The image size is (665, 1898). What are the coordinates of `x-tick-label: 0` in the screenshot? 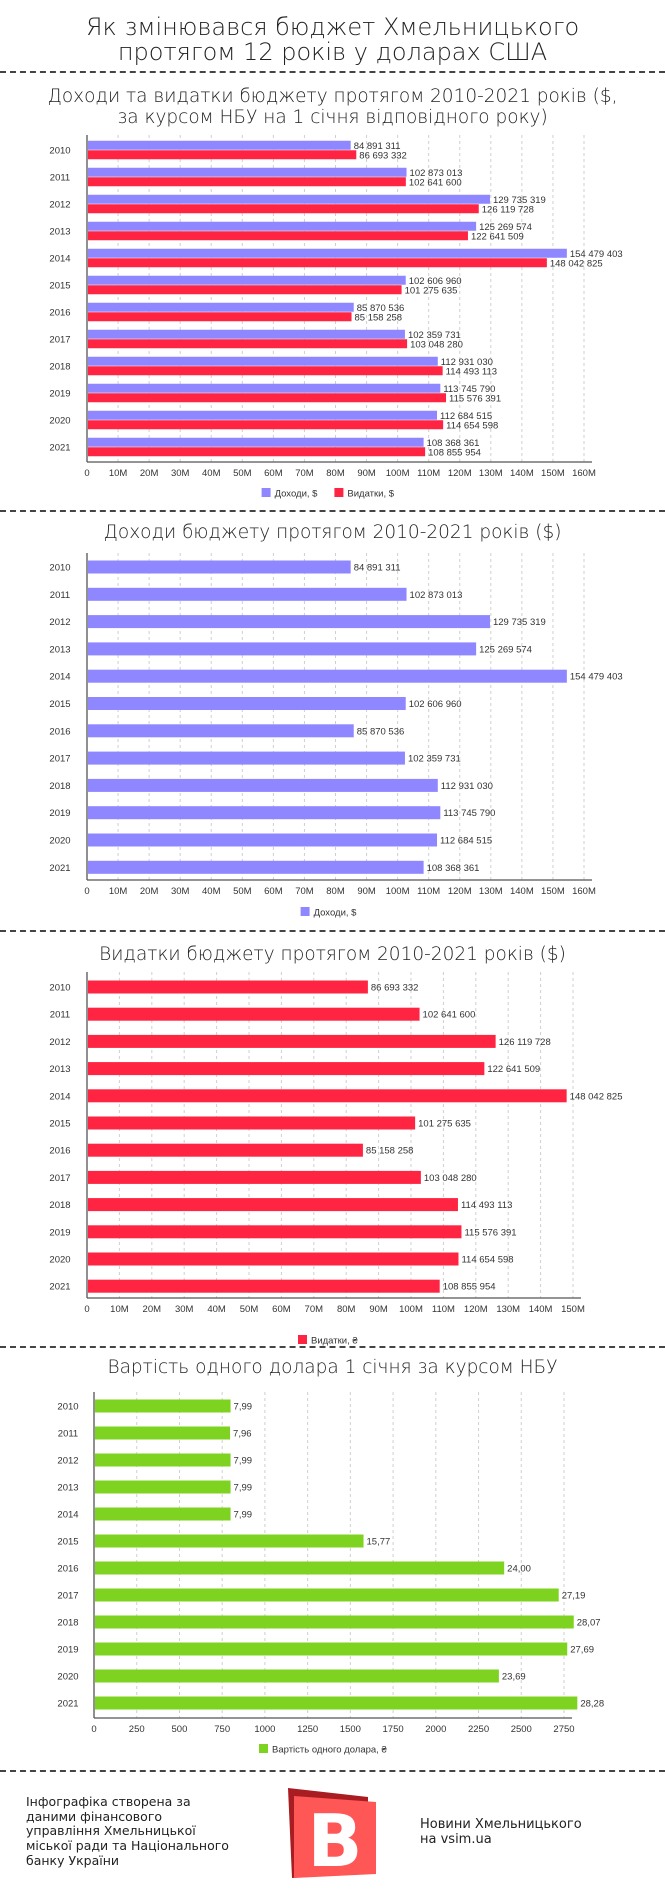 It's located at (93, 1729).